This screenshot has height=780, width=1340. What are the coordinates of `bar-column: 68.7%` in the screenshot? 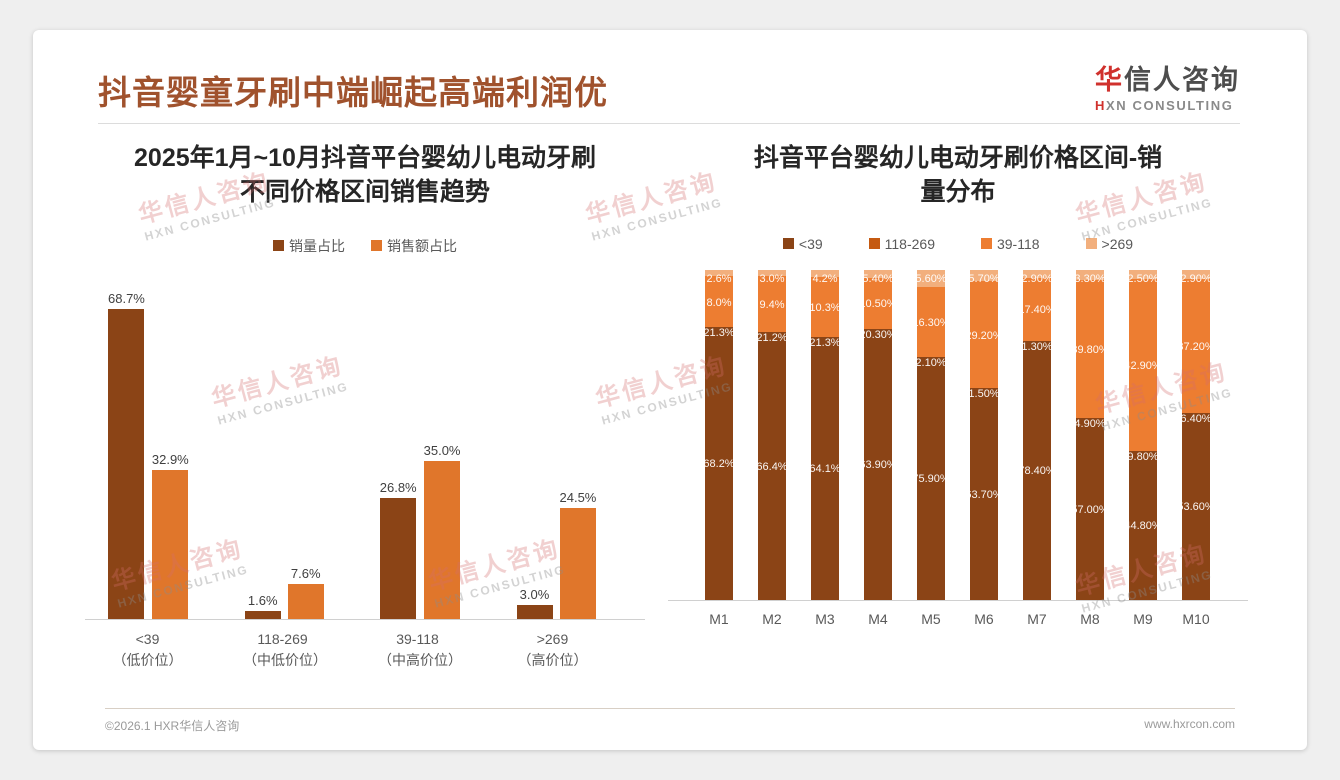 It's located at (126, 455).